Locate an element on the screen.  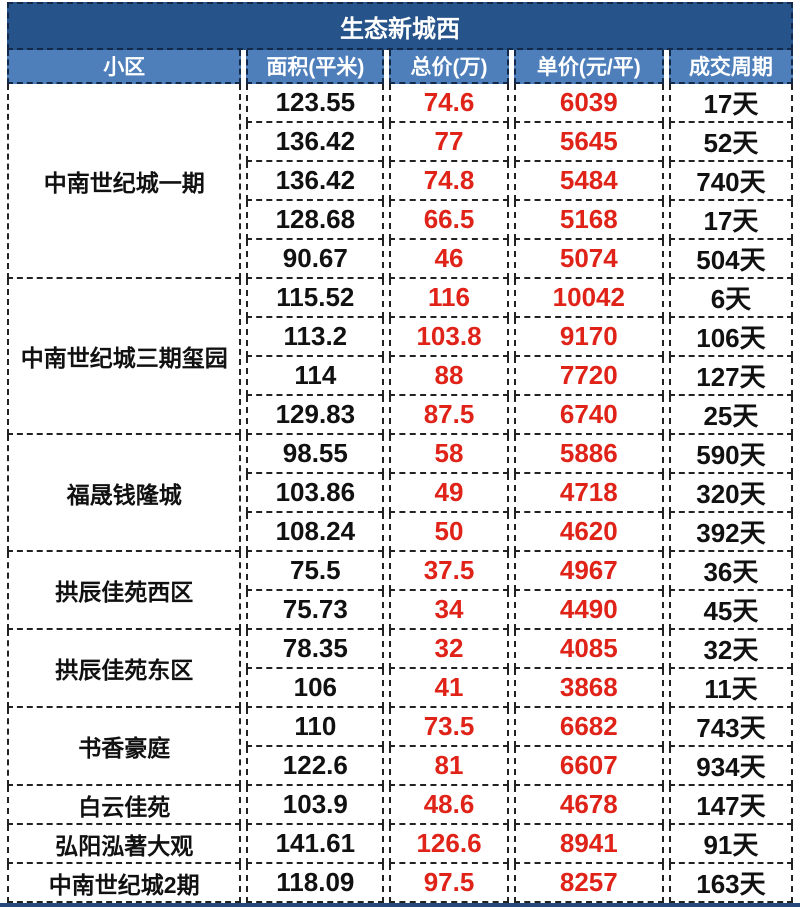
total-price-cell: 37.5 is located at coordinates (449, 571).